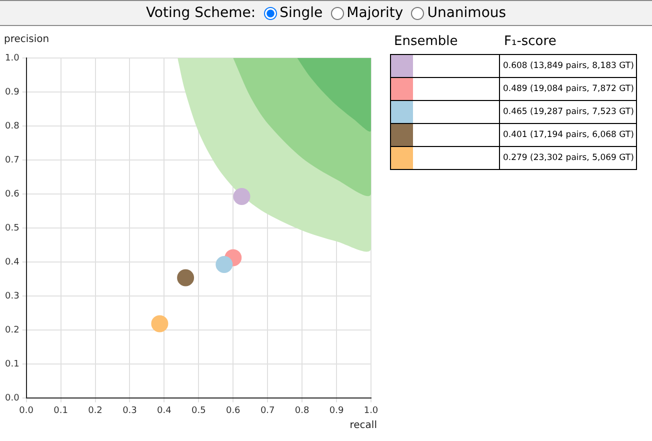 The width and height of the screenshot is (652, 441). What do you see at coordinates (201, 13) in the screenshot?
I see `text: Voting Scheme:` at bounding box center [201, 13].